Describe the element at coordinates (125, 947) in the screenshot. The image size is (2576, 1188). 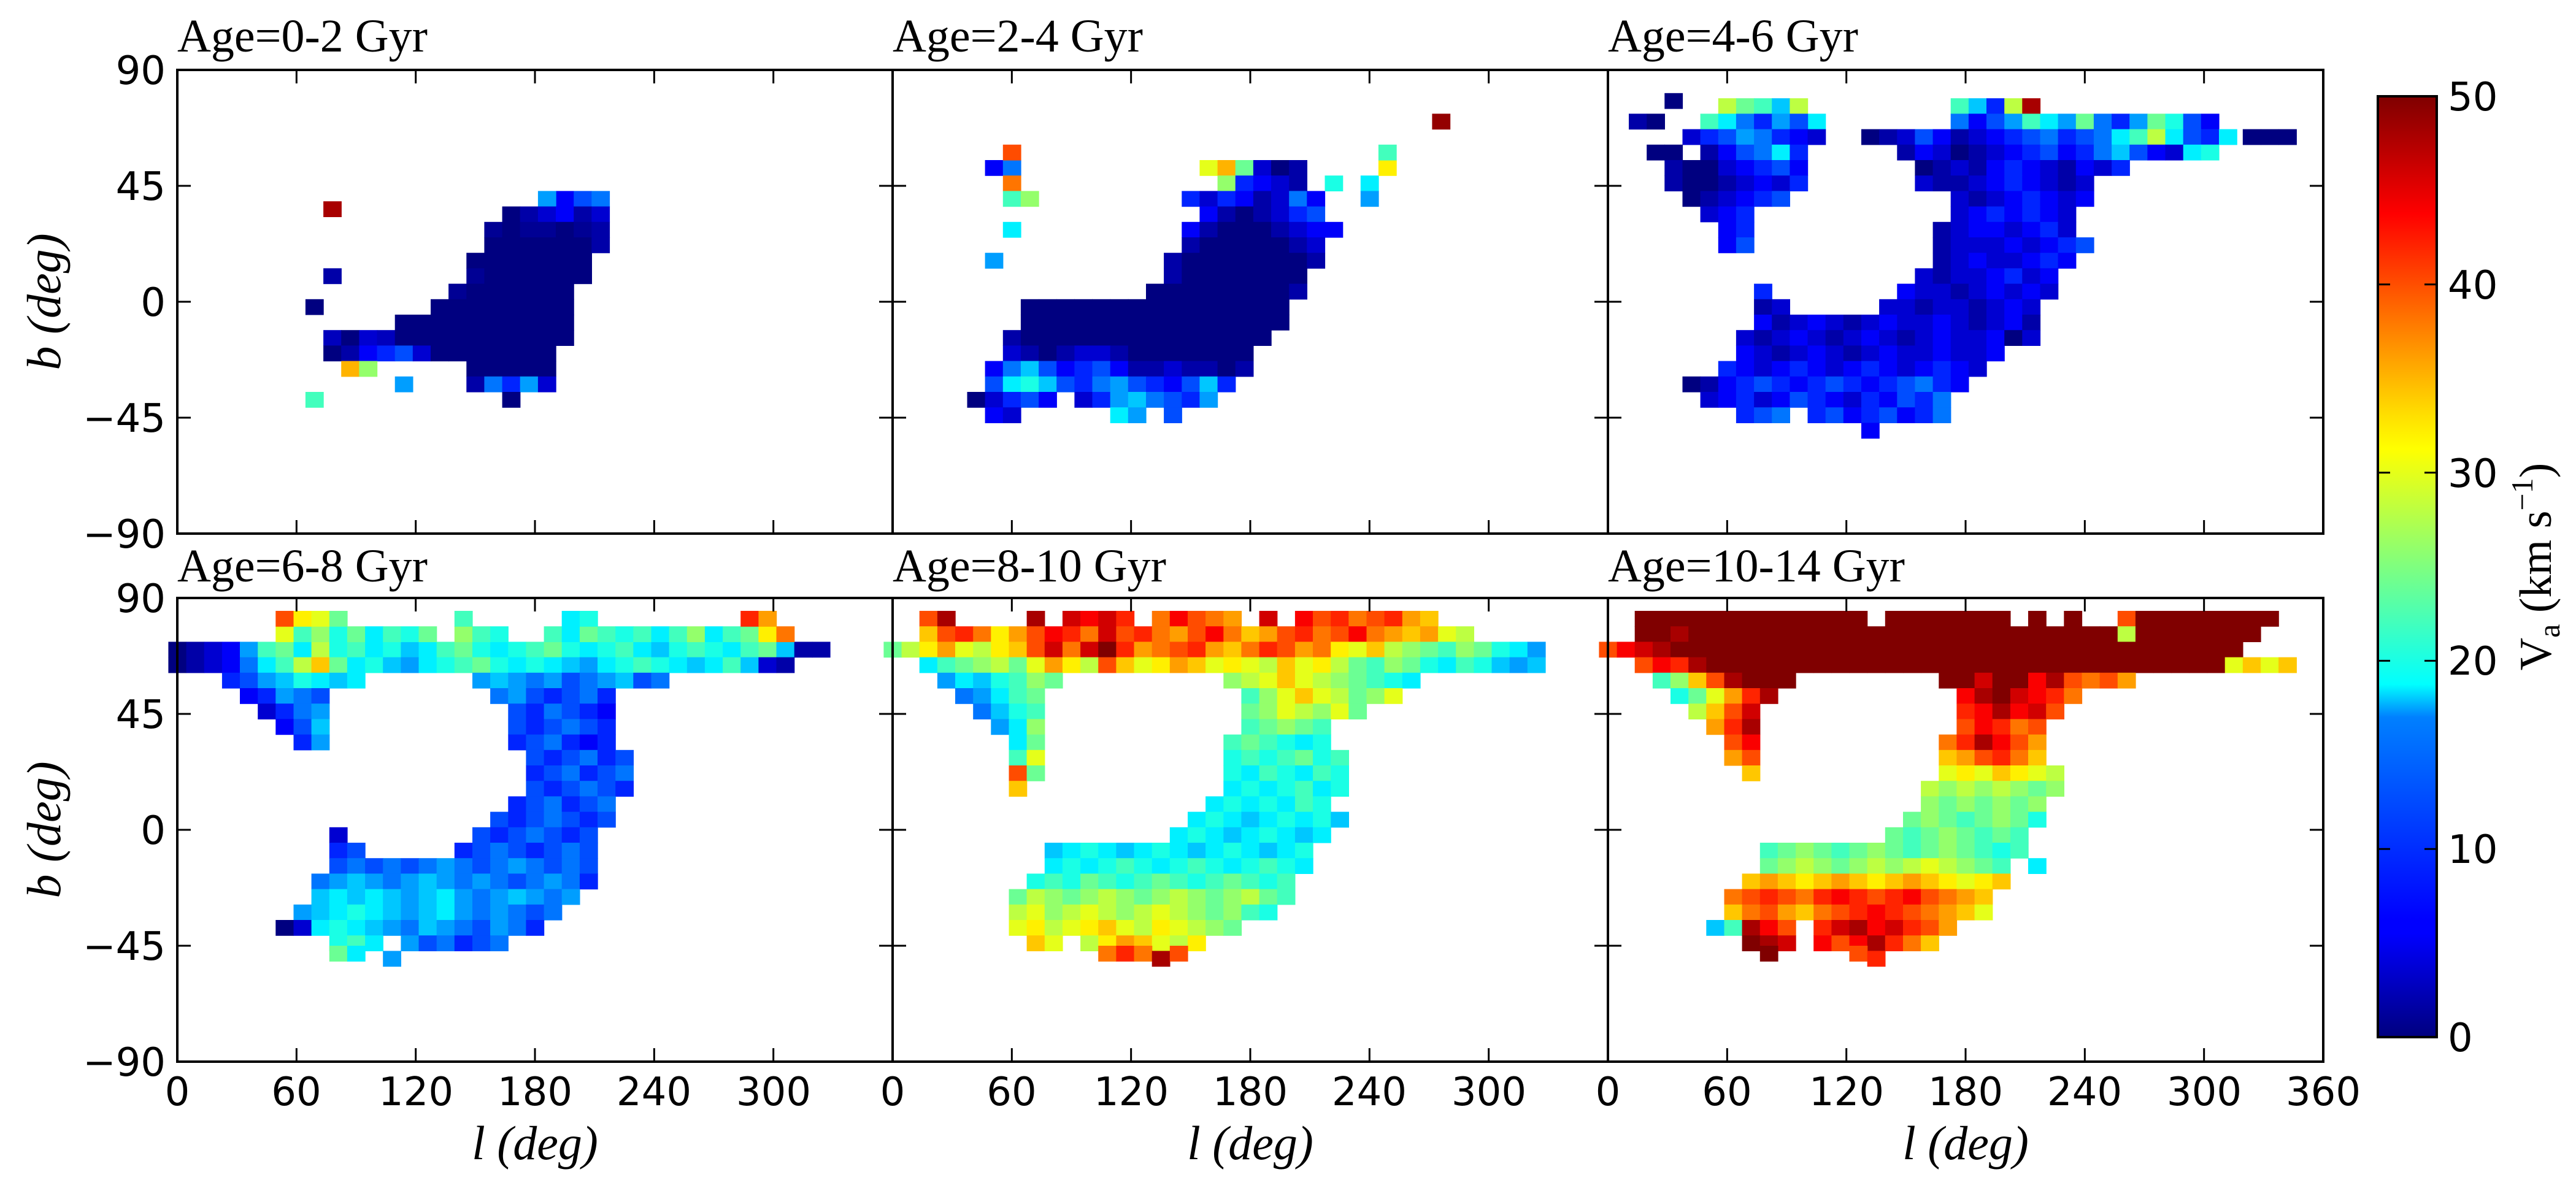
I see `y-tick-label: −45` at that location.